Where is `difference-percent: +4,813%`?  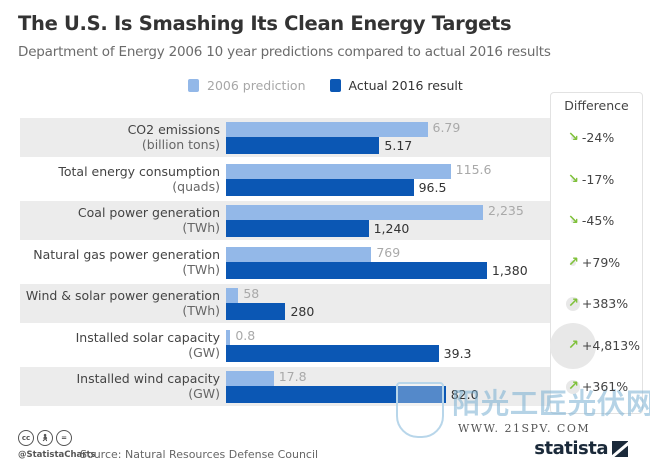 difference-percent: +4,813% is located at coordinates (611, 345).